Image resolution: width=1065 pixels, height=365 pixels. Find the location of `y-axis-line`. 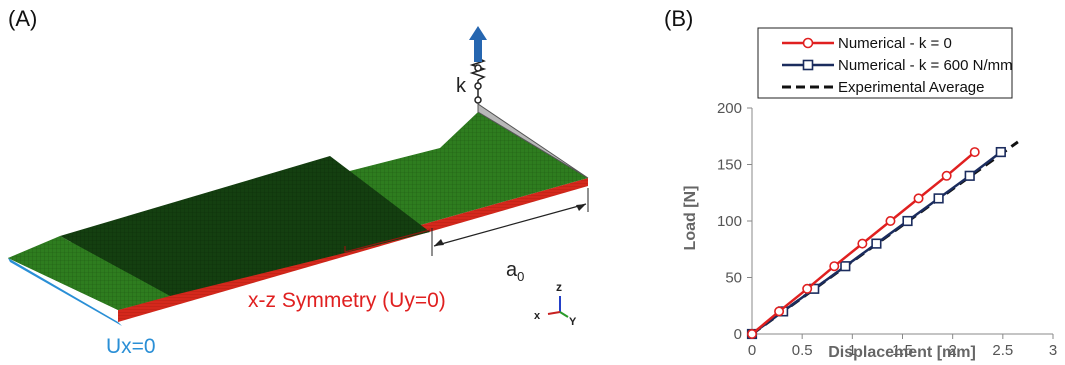

y-axis-line is located at coordinates (564, 314).